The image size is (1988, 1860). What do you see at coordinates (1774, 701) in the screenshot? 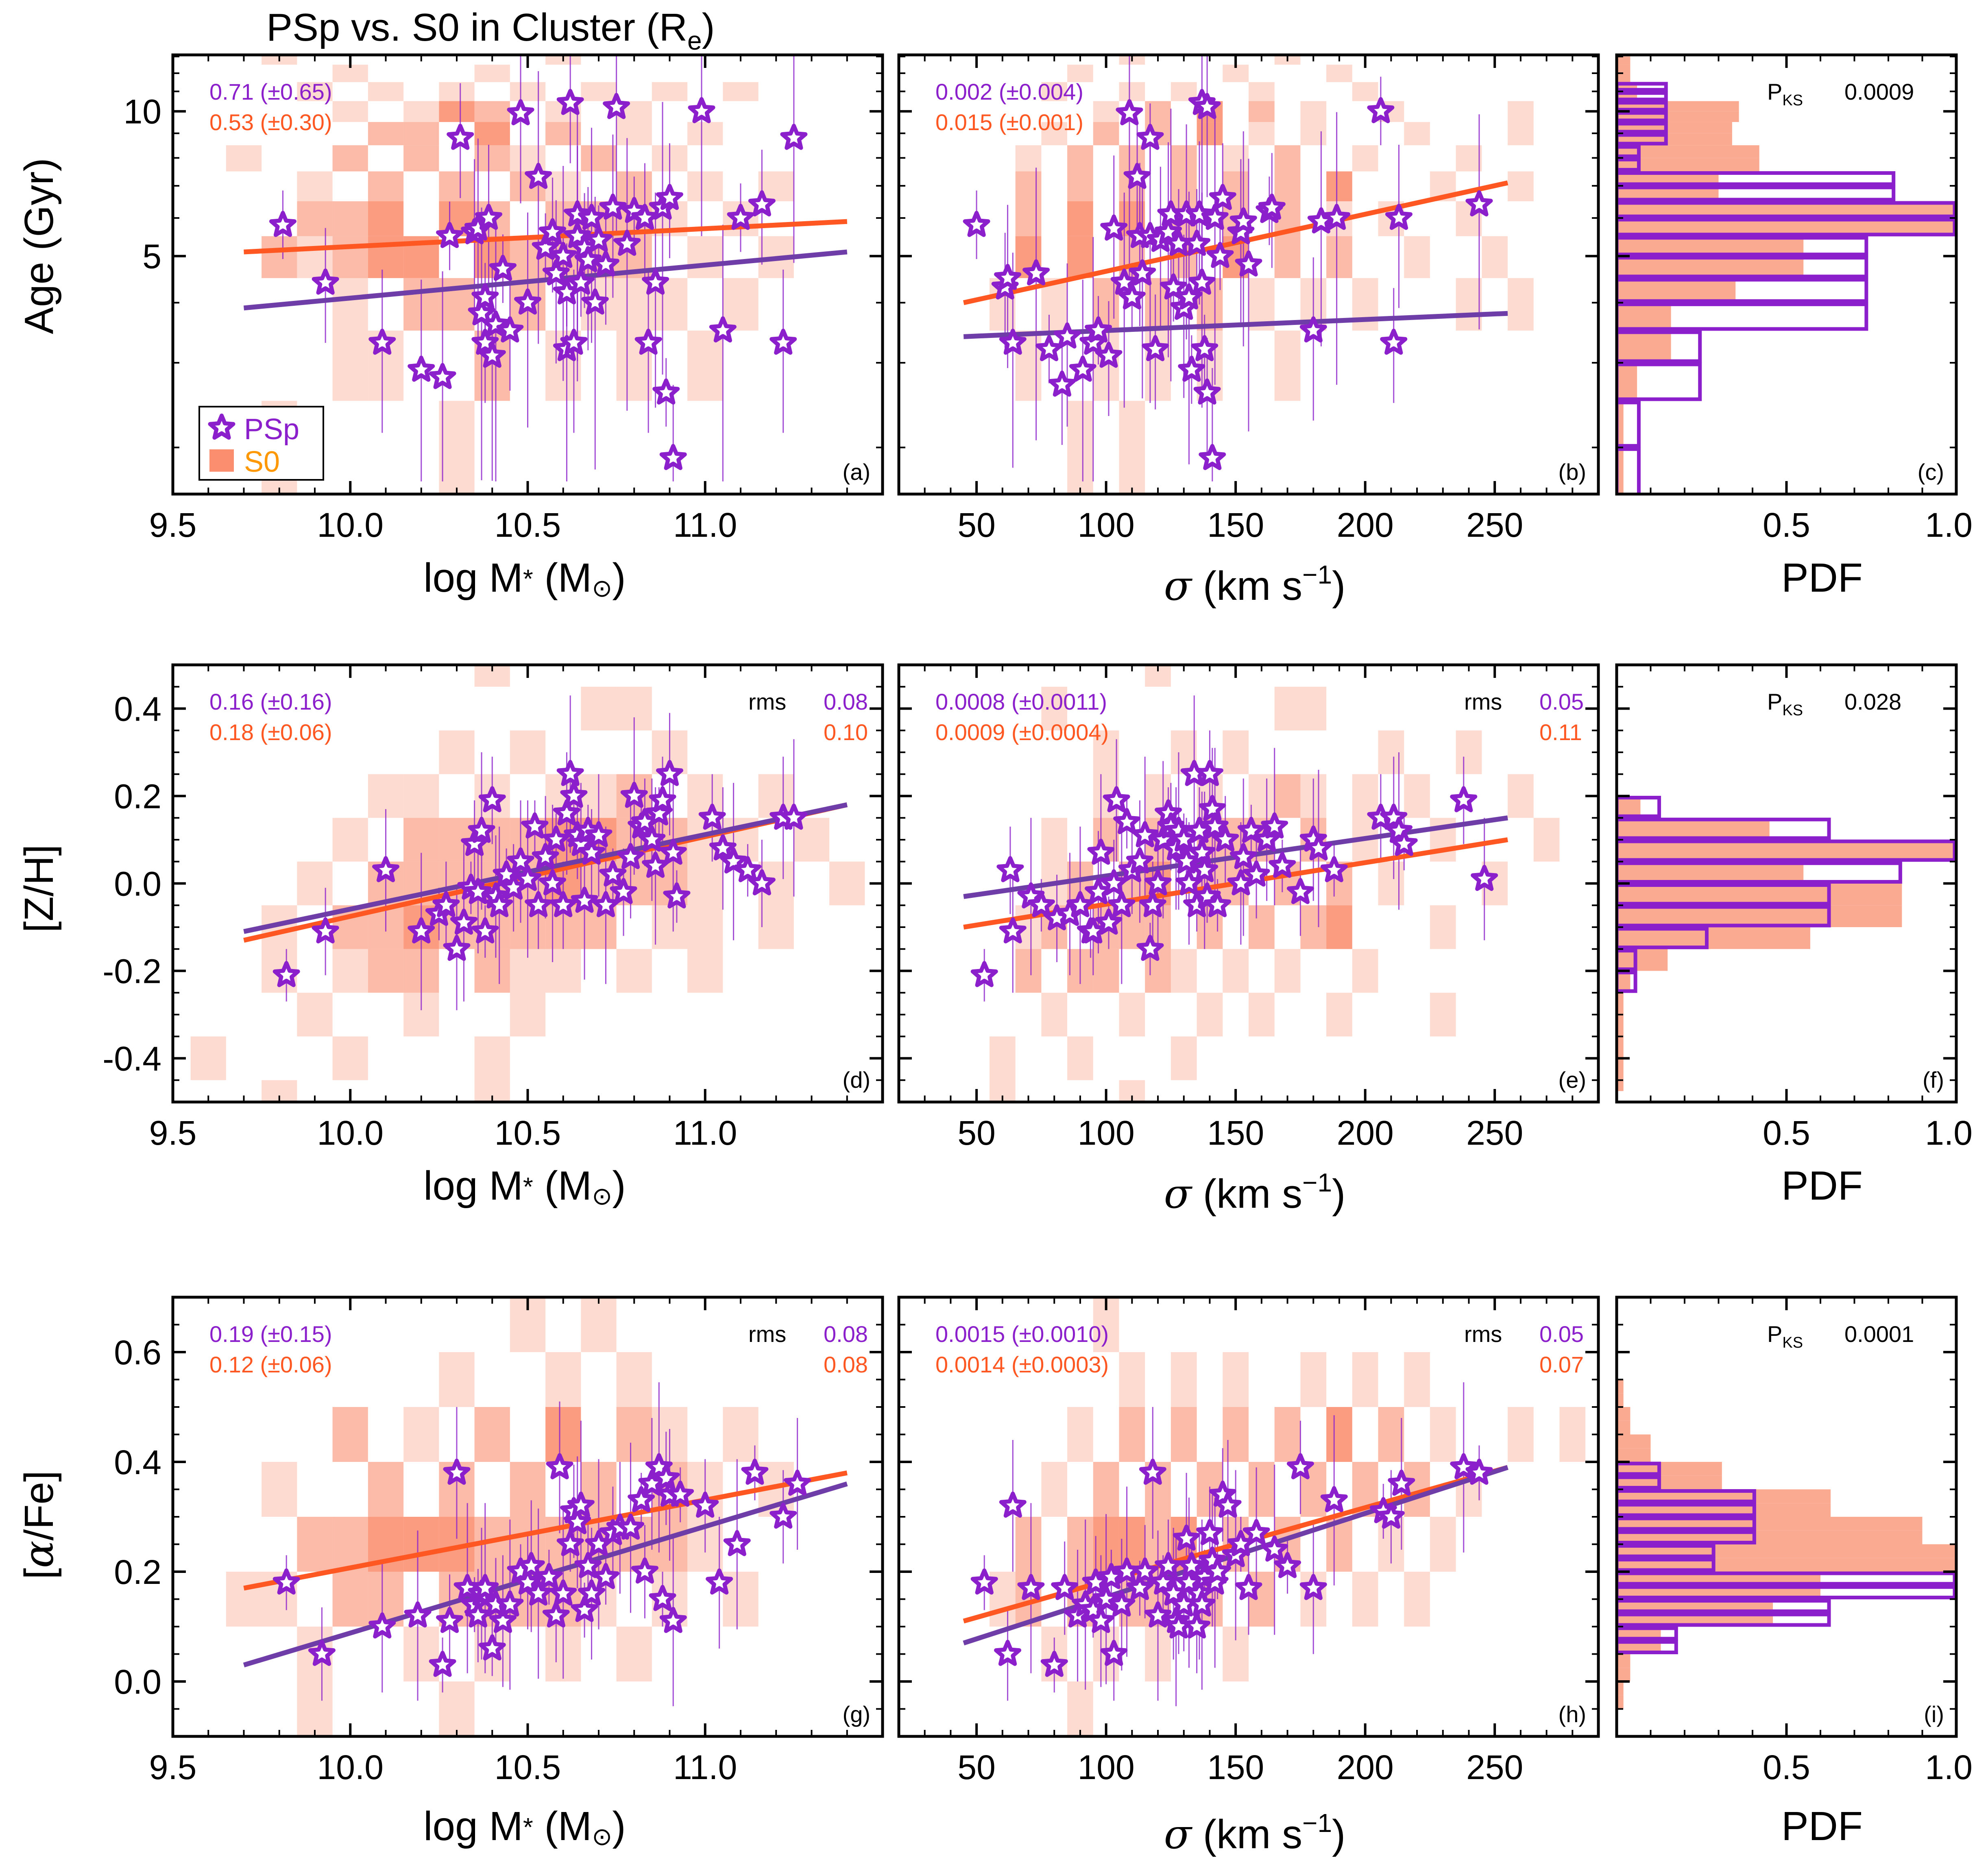
I see `pks-p: P` at bounding box center [1774, 701].